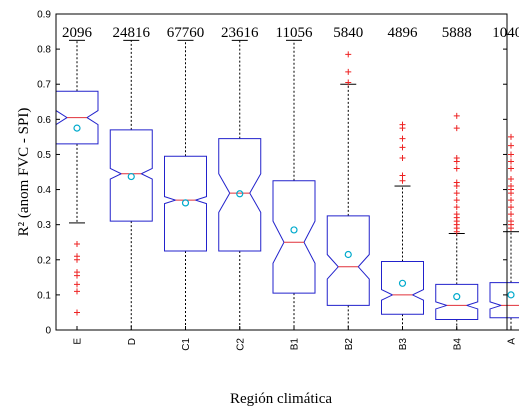 This screenshot has height=415, width=519. I want to click on x-tick-label-c2: C2, so click(240, 344).